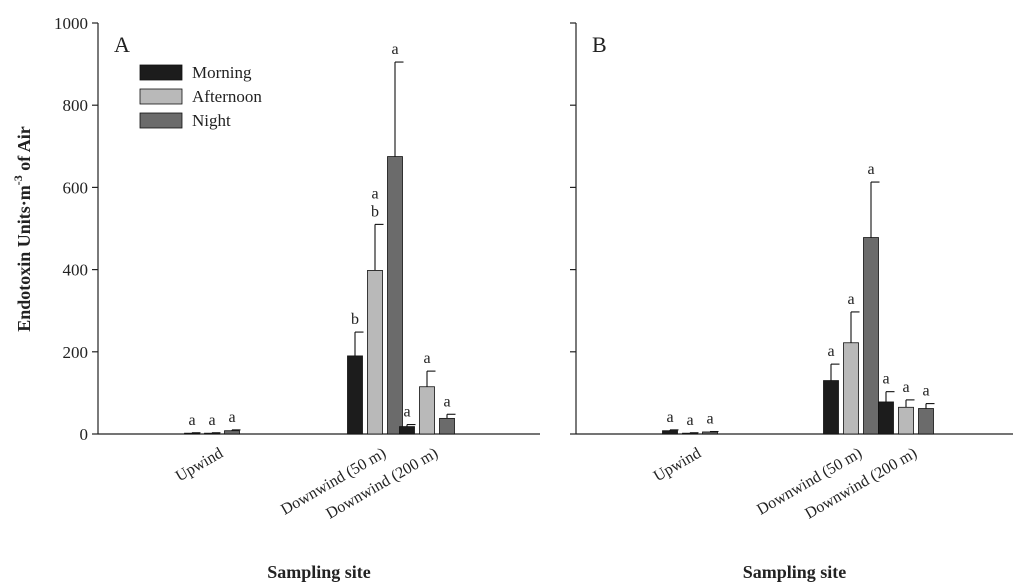  Describe the element at coordinates (122, 44) in the screenshot. I see `panel-label: A` at that location.